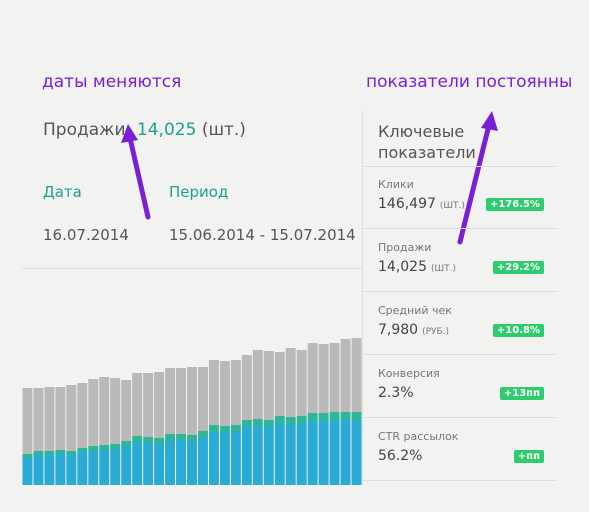 The width and height of the screenshot is (589, 512). What do you see at coordinates (469, 82) in the screenshot?
I see `annotation: показатели постоянны` at bounding box center [469, 82].